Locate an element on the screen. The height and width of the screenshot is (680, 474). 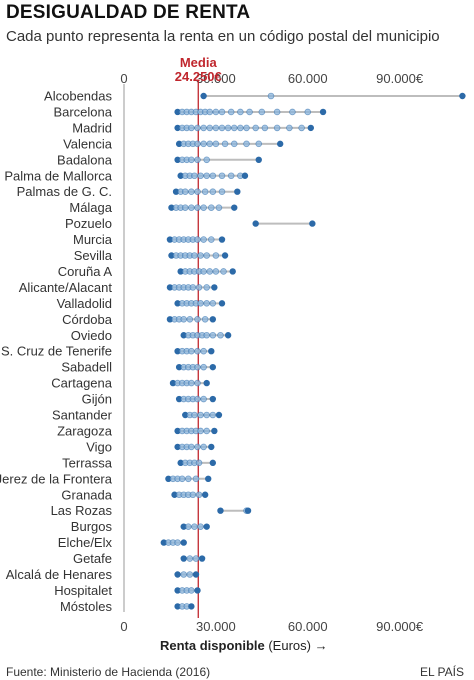
category-label: Terrassa is located at coordinates (87, 462).